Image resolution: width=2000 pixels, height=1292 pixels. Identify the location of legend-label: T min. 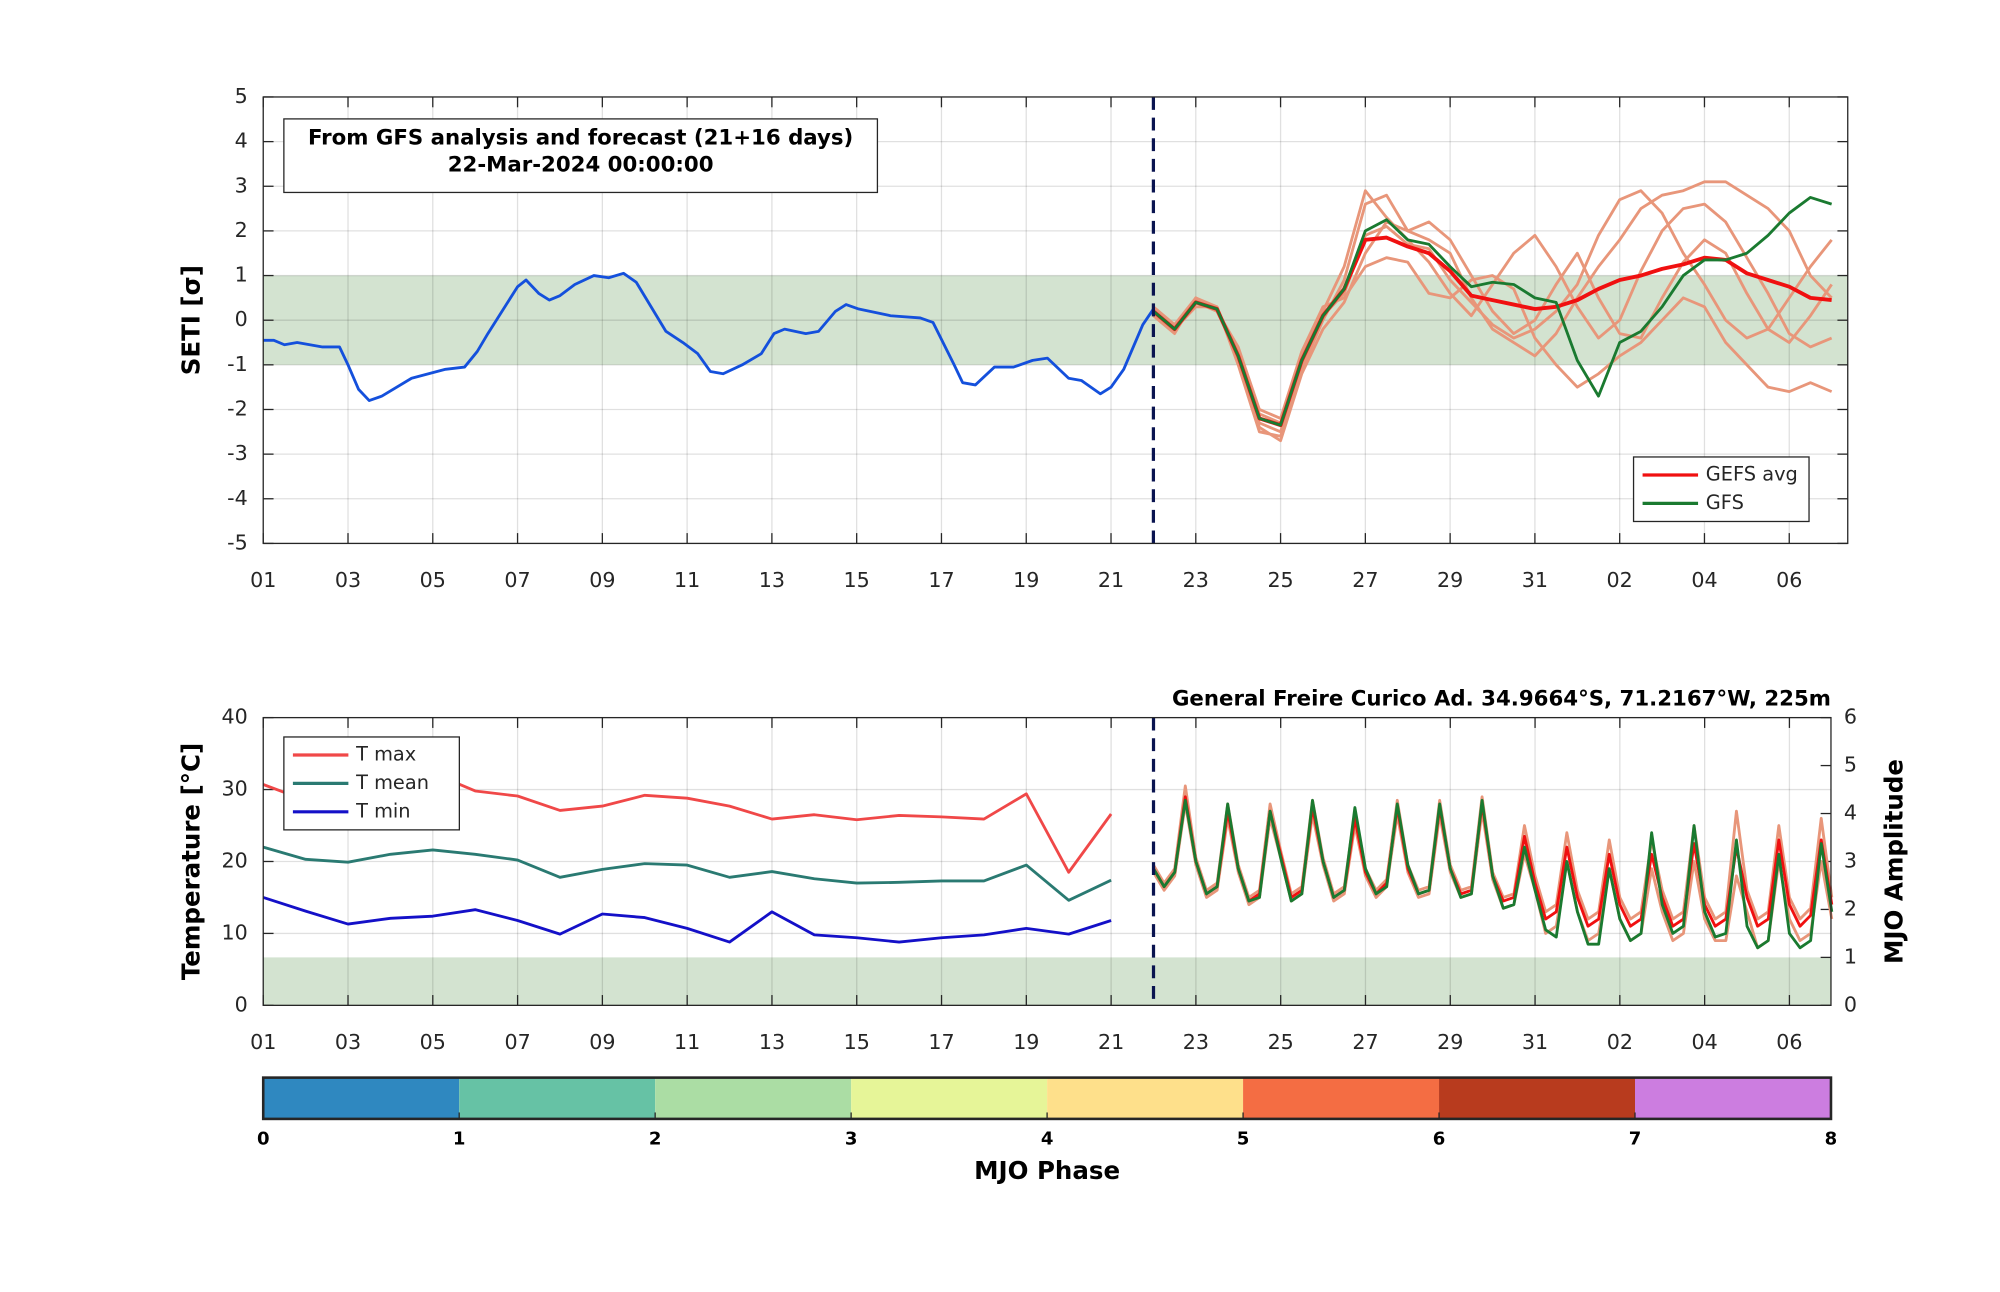
(382, 810).